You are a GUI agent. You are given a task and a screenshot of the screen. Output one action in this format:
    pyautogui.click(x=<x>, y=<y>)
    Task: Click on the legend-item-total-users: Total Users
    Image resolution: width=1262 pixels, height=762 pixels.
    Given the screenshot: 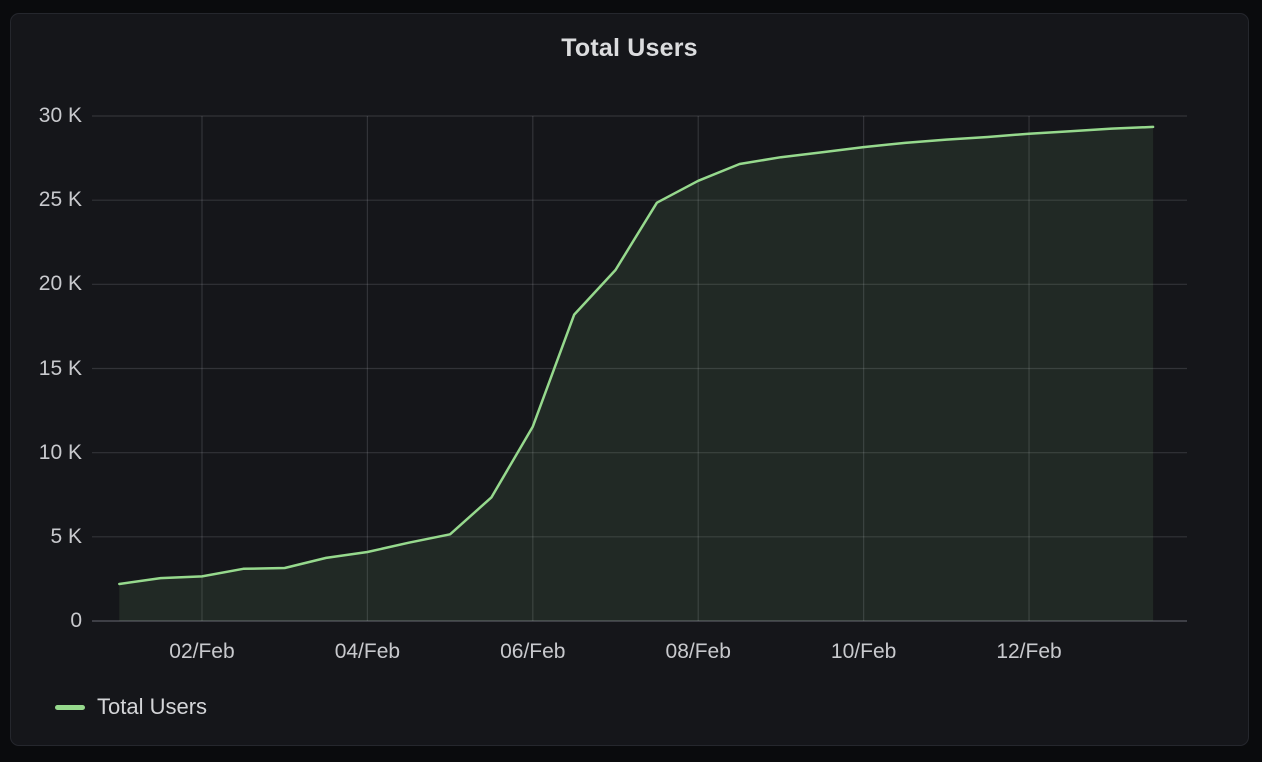 What is the action you would take?
    pyautogui.click(x=131, y=707)
    